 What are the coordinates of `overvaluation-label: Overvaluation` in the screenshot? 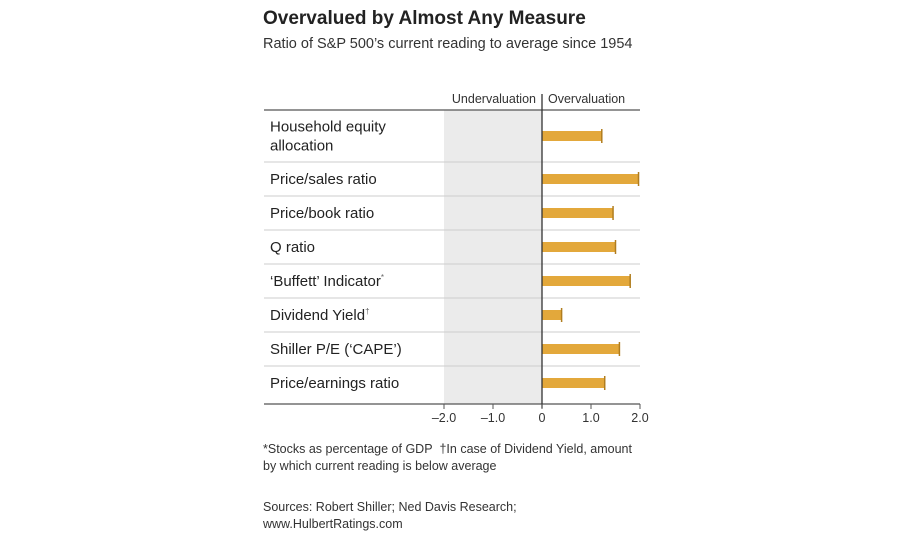 It's located at (586, 99).